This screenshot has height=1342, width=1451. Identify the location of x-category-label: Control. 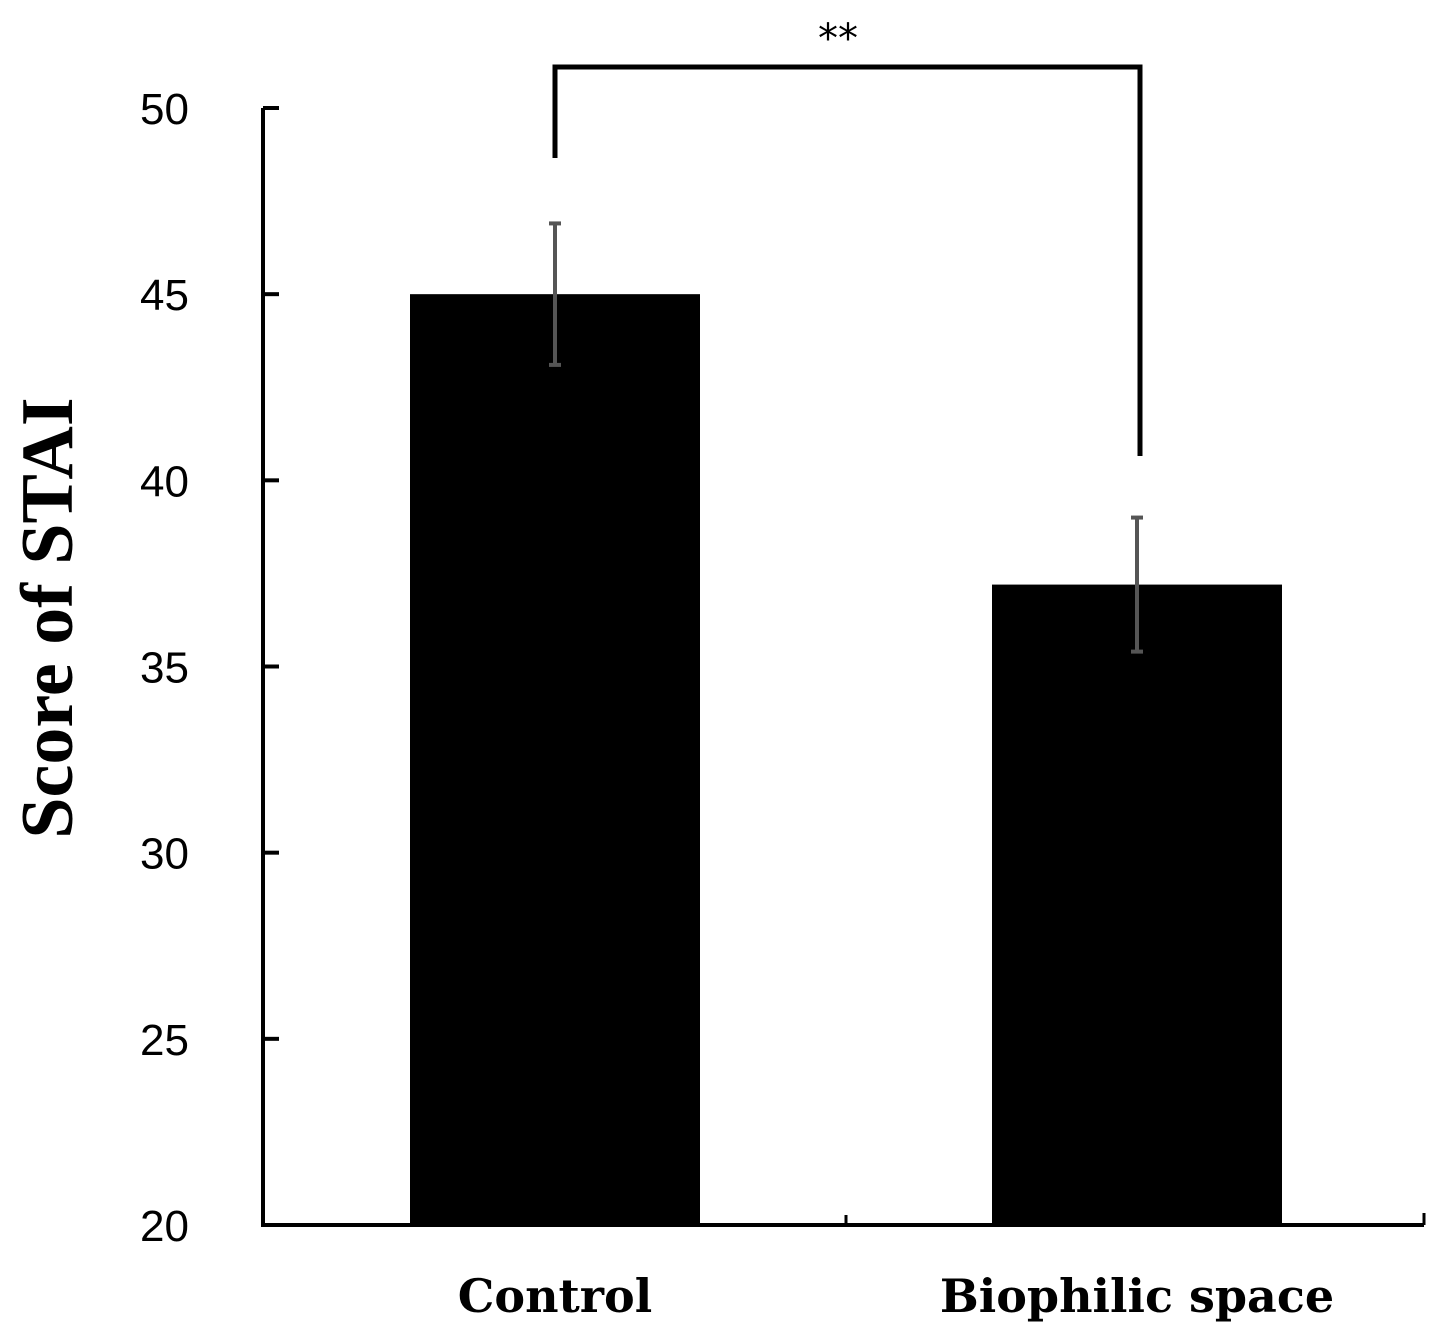
(555, 1296).